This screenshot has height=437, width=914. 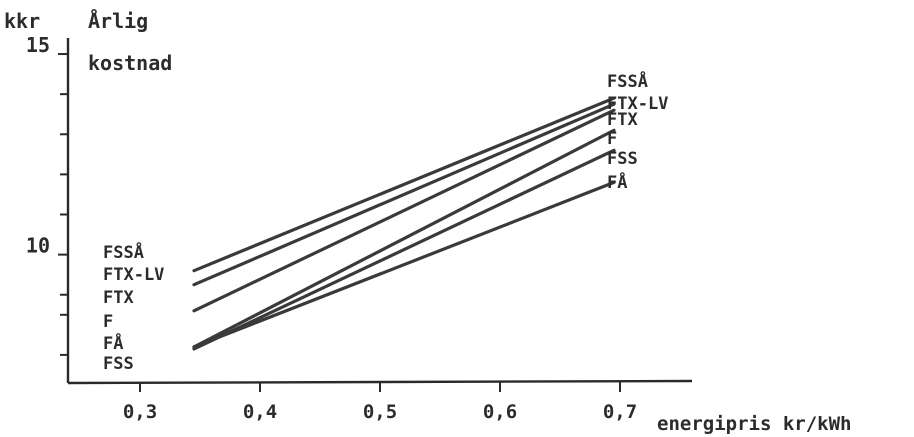 I want to click on x-tick-label: 0,6, so click(x=500, y=412).